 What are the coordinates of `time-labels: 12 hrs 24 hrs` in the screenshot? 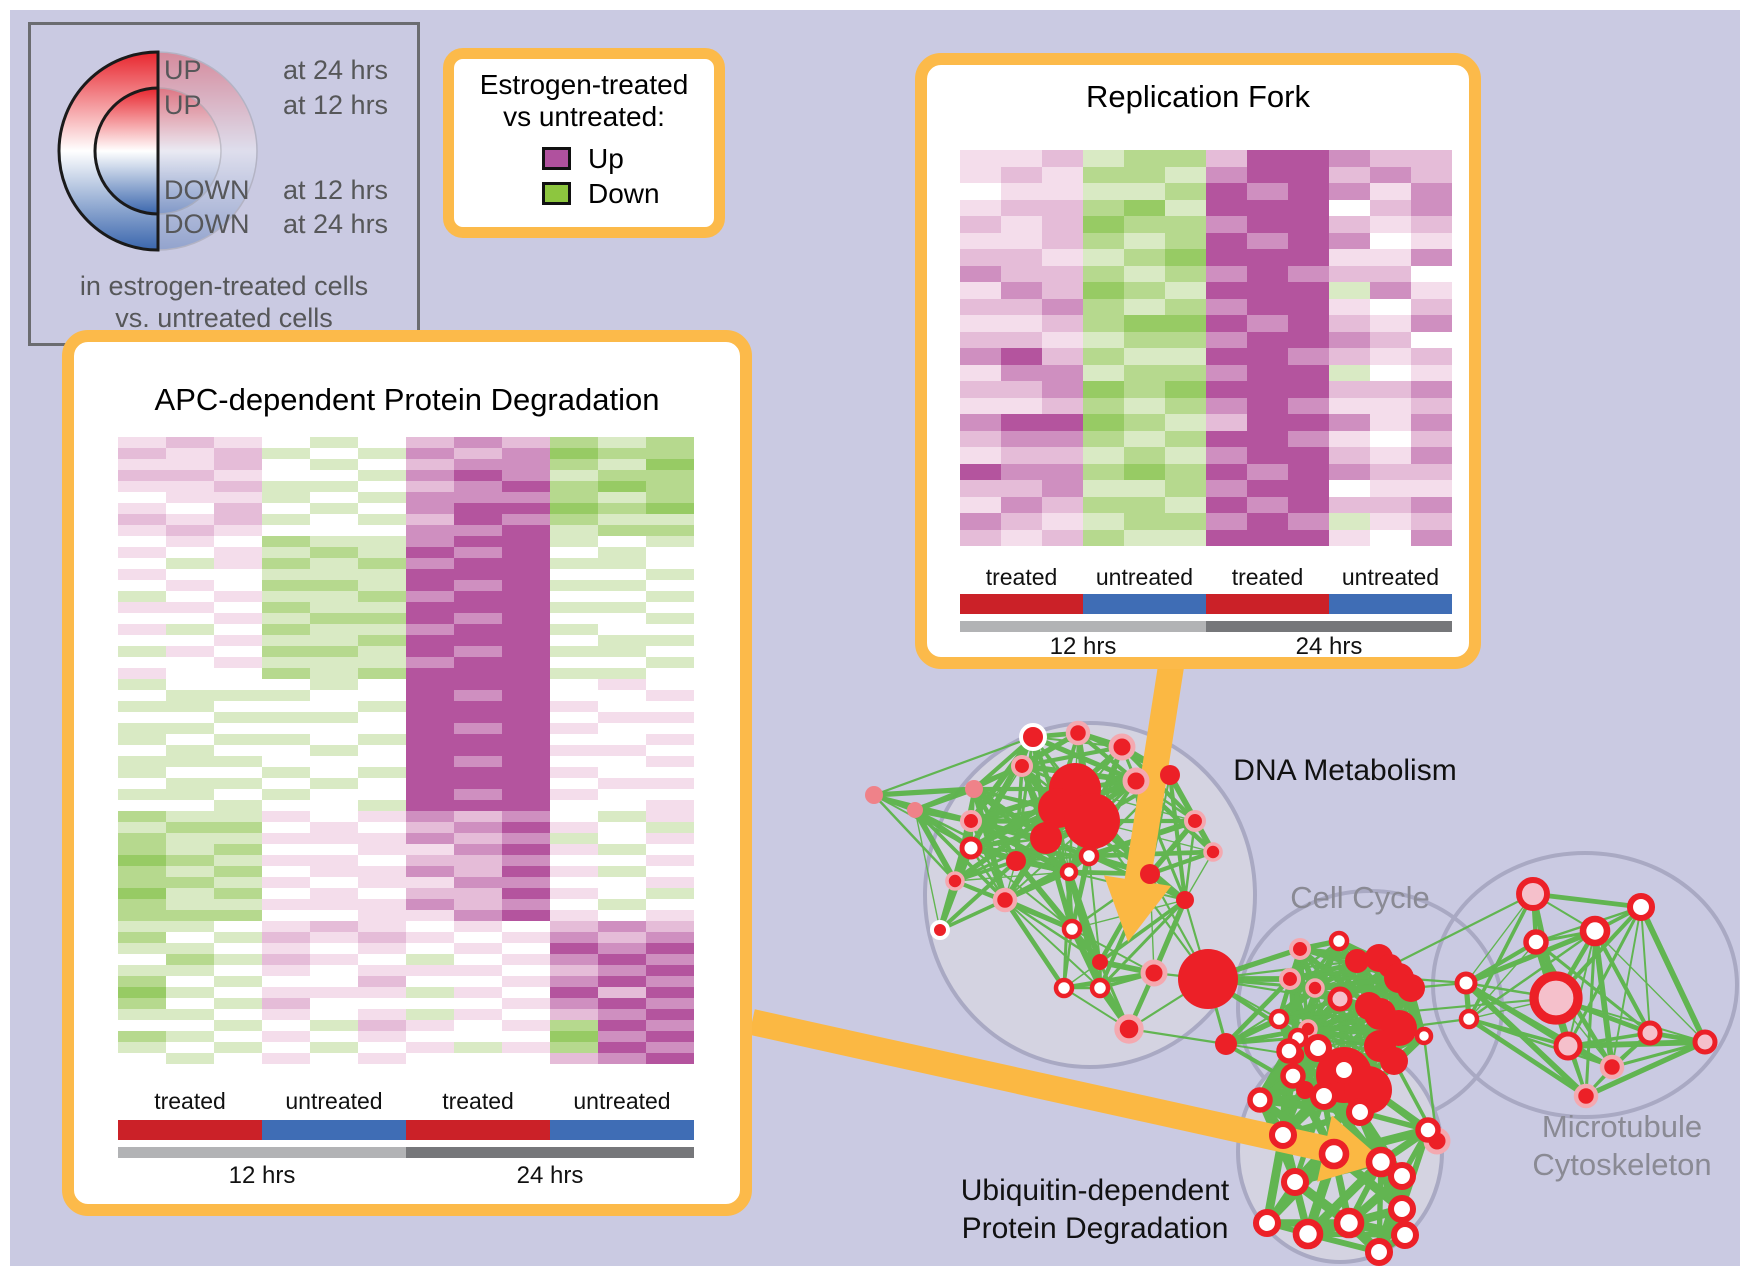 It's located at (406, 1176).